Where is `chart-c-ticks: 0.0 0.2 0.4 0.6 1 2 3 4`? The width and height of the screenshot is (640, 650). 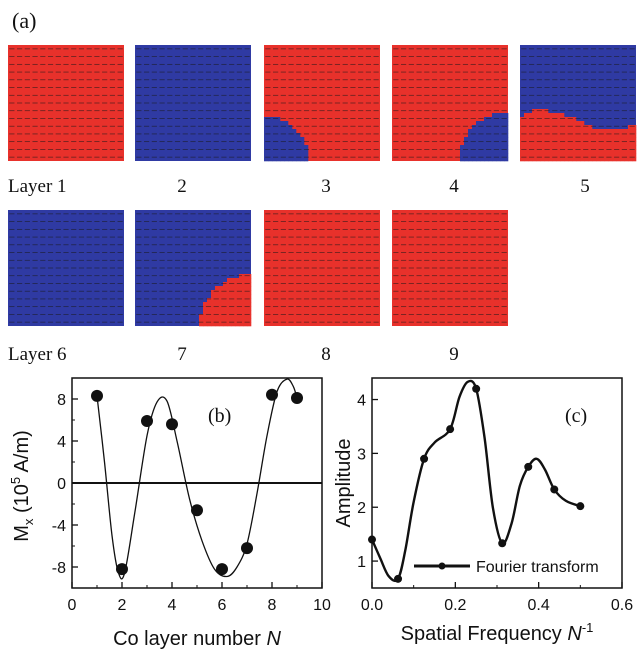
chart-c-ticks: 0.0 0.2 0.4 0.6 1 2 3 4 is located at coordinates (495, 503).